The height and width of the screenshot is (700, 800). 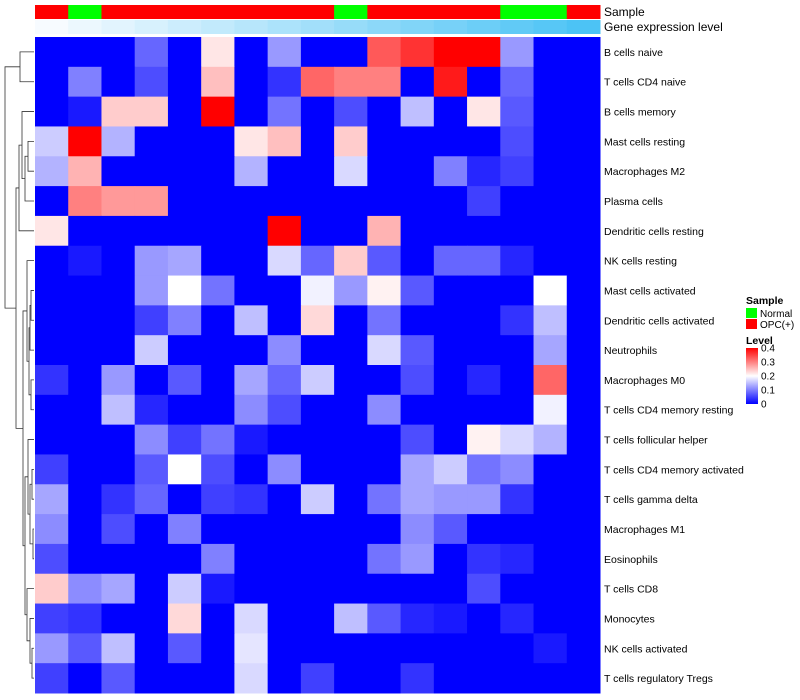 What do you see at coordinates (651, 500) in the screenshot?
I see `row-label: T cells gamma delta` at bounding box center [651, 500].